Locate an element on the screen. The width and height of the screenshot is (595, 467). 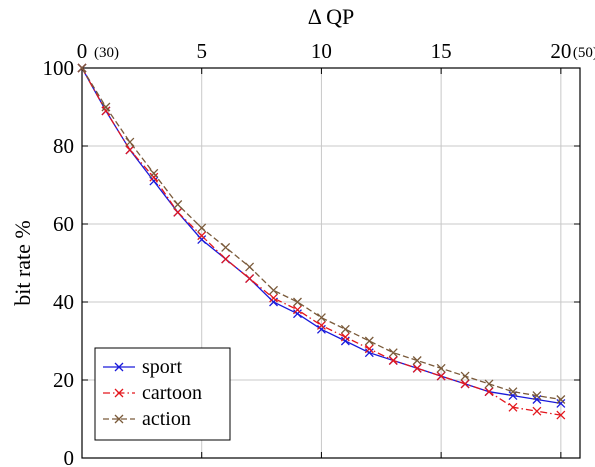
legend-label: sport is located at coordinates (162, 367).